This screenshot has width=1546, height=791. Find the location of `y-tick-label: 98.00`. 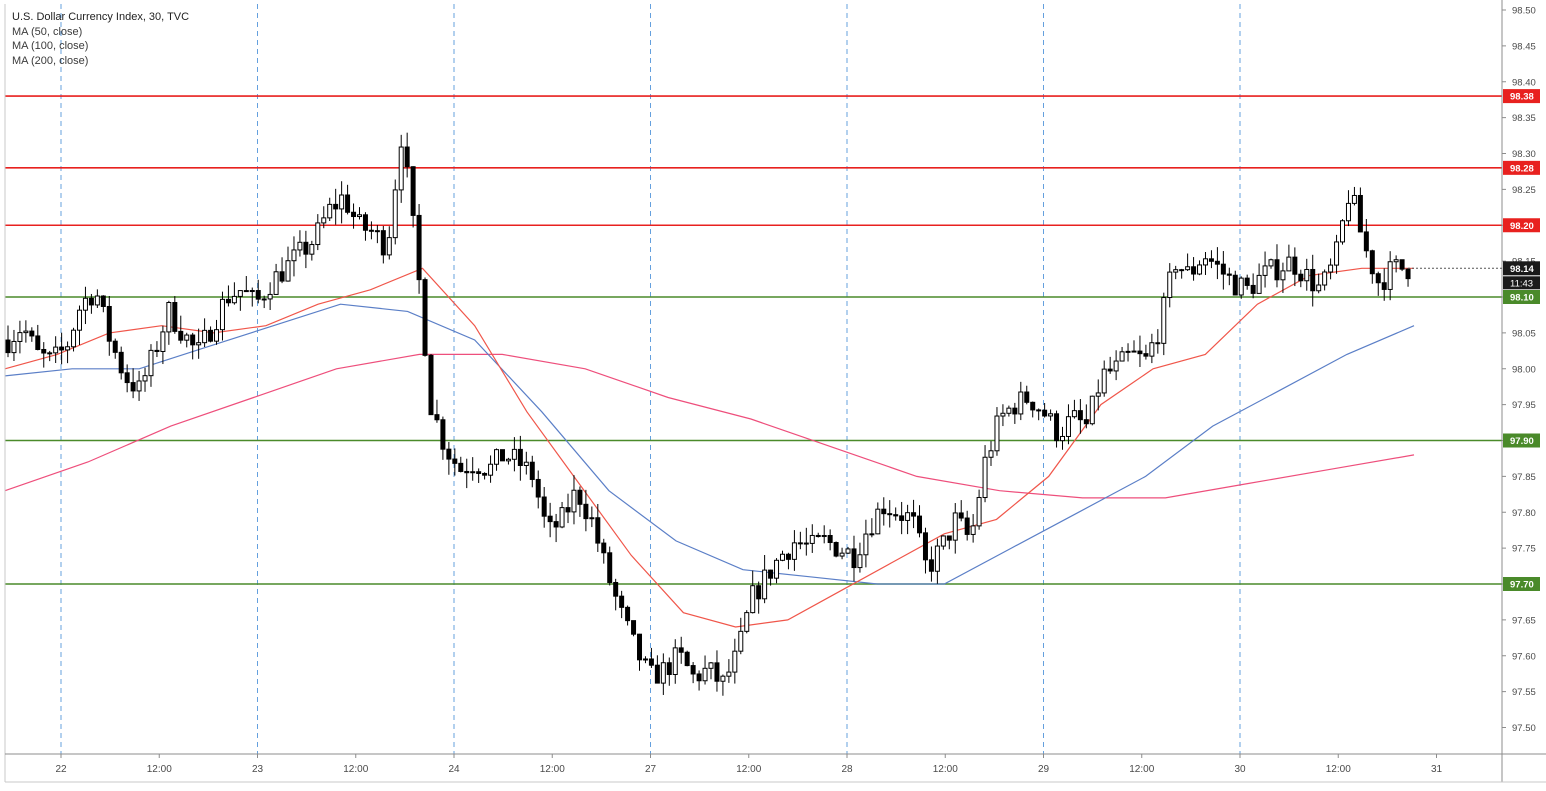

y-tick-label: 98.00 is located at coordinates (1524, 369).